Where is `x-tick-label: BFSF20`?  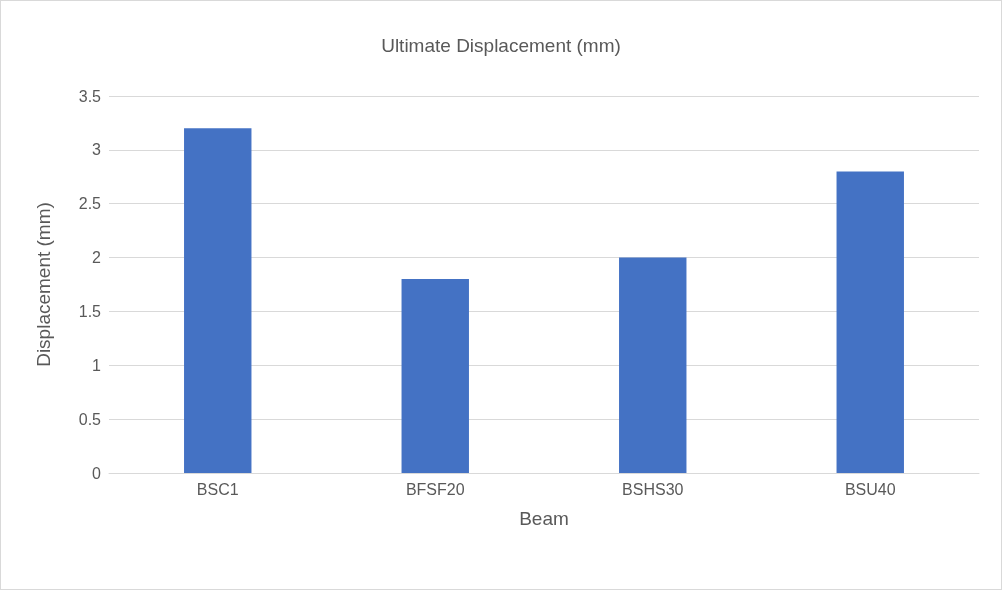
x-tick-label: BFSF20 is located at coordinates (435, 489).